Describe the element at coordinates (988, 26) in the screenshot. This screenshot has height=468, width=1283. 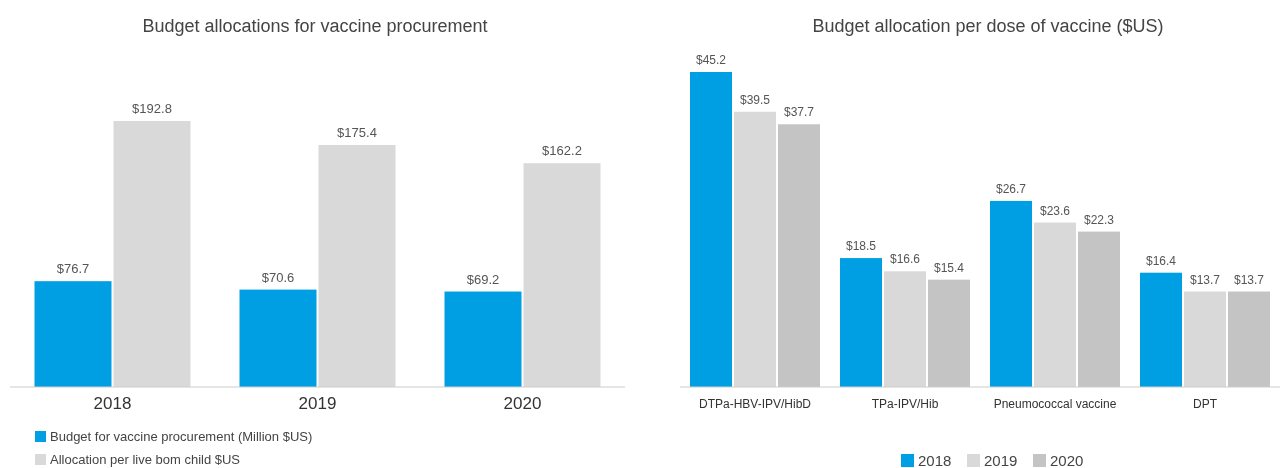
I see `chart-title: Budget allocation per dose of vaccine ($US)` at that location.